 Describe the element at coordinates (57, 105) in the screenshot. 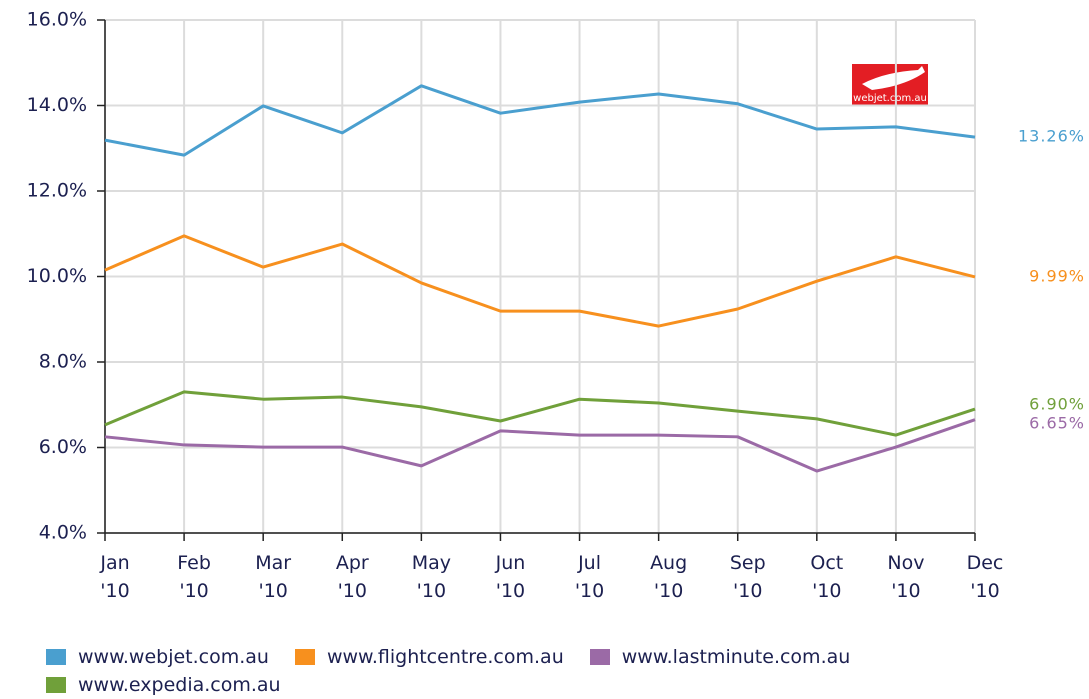

I see `y-tick-label: 14.0%` at that location.